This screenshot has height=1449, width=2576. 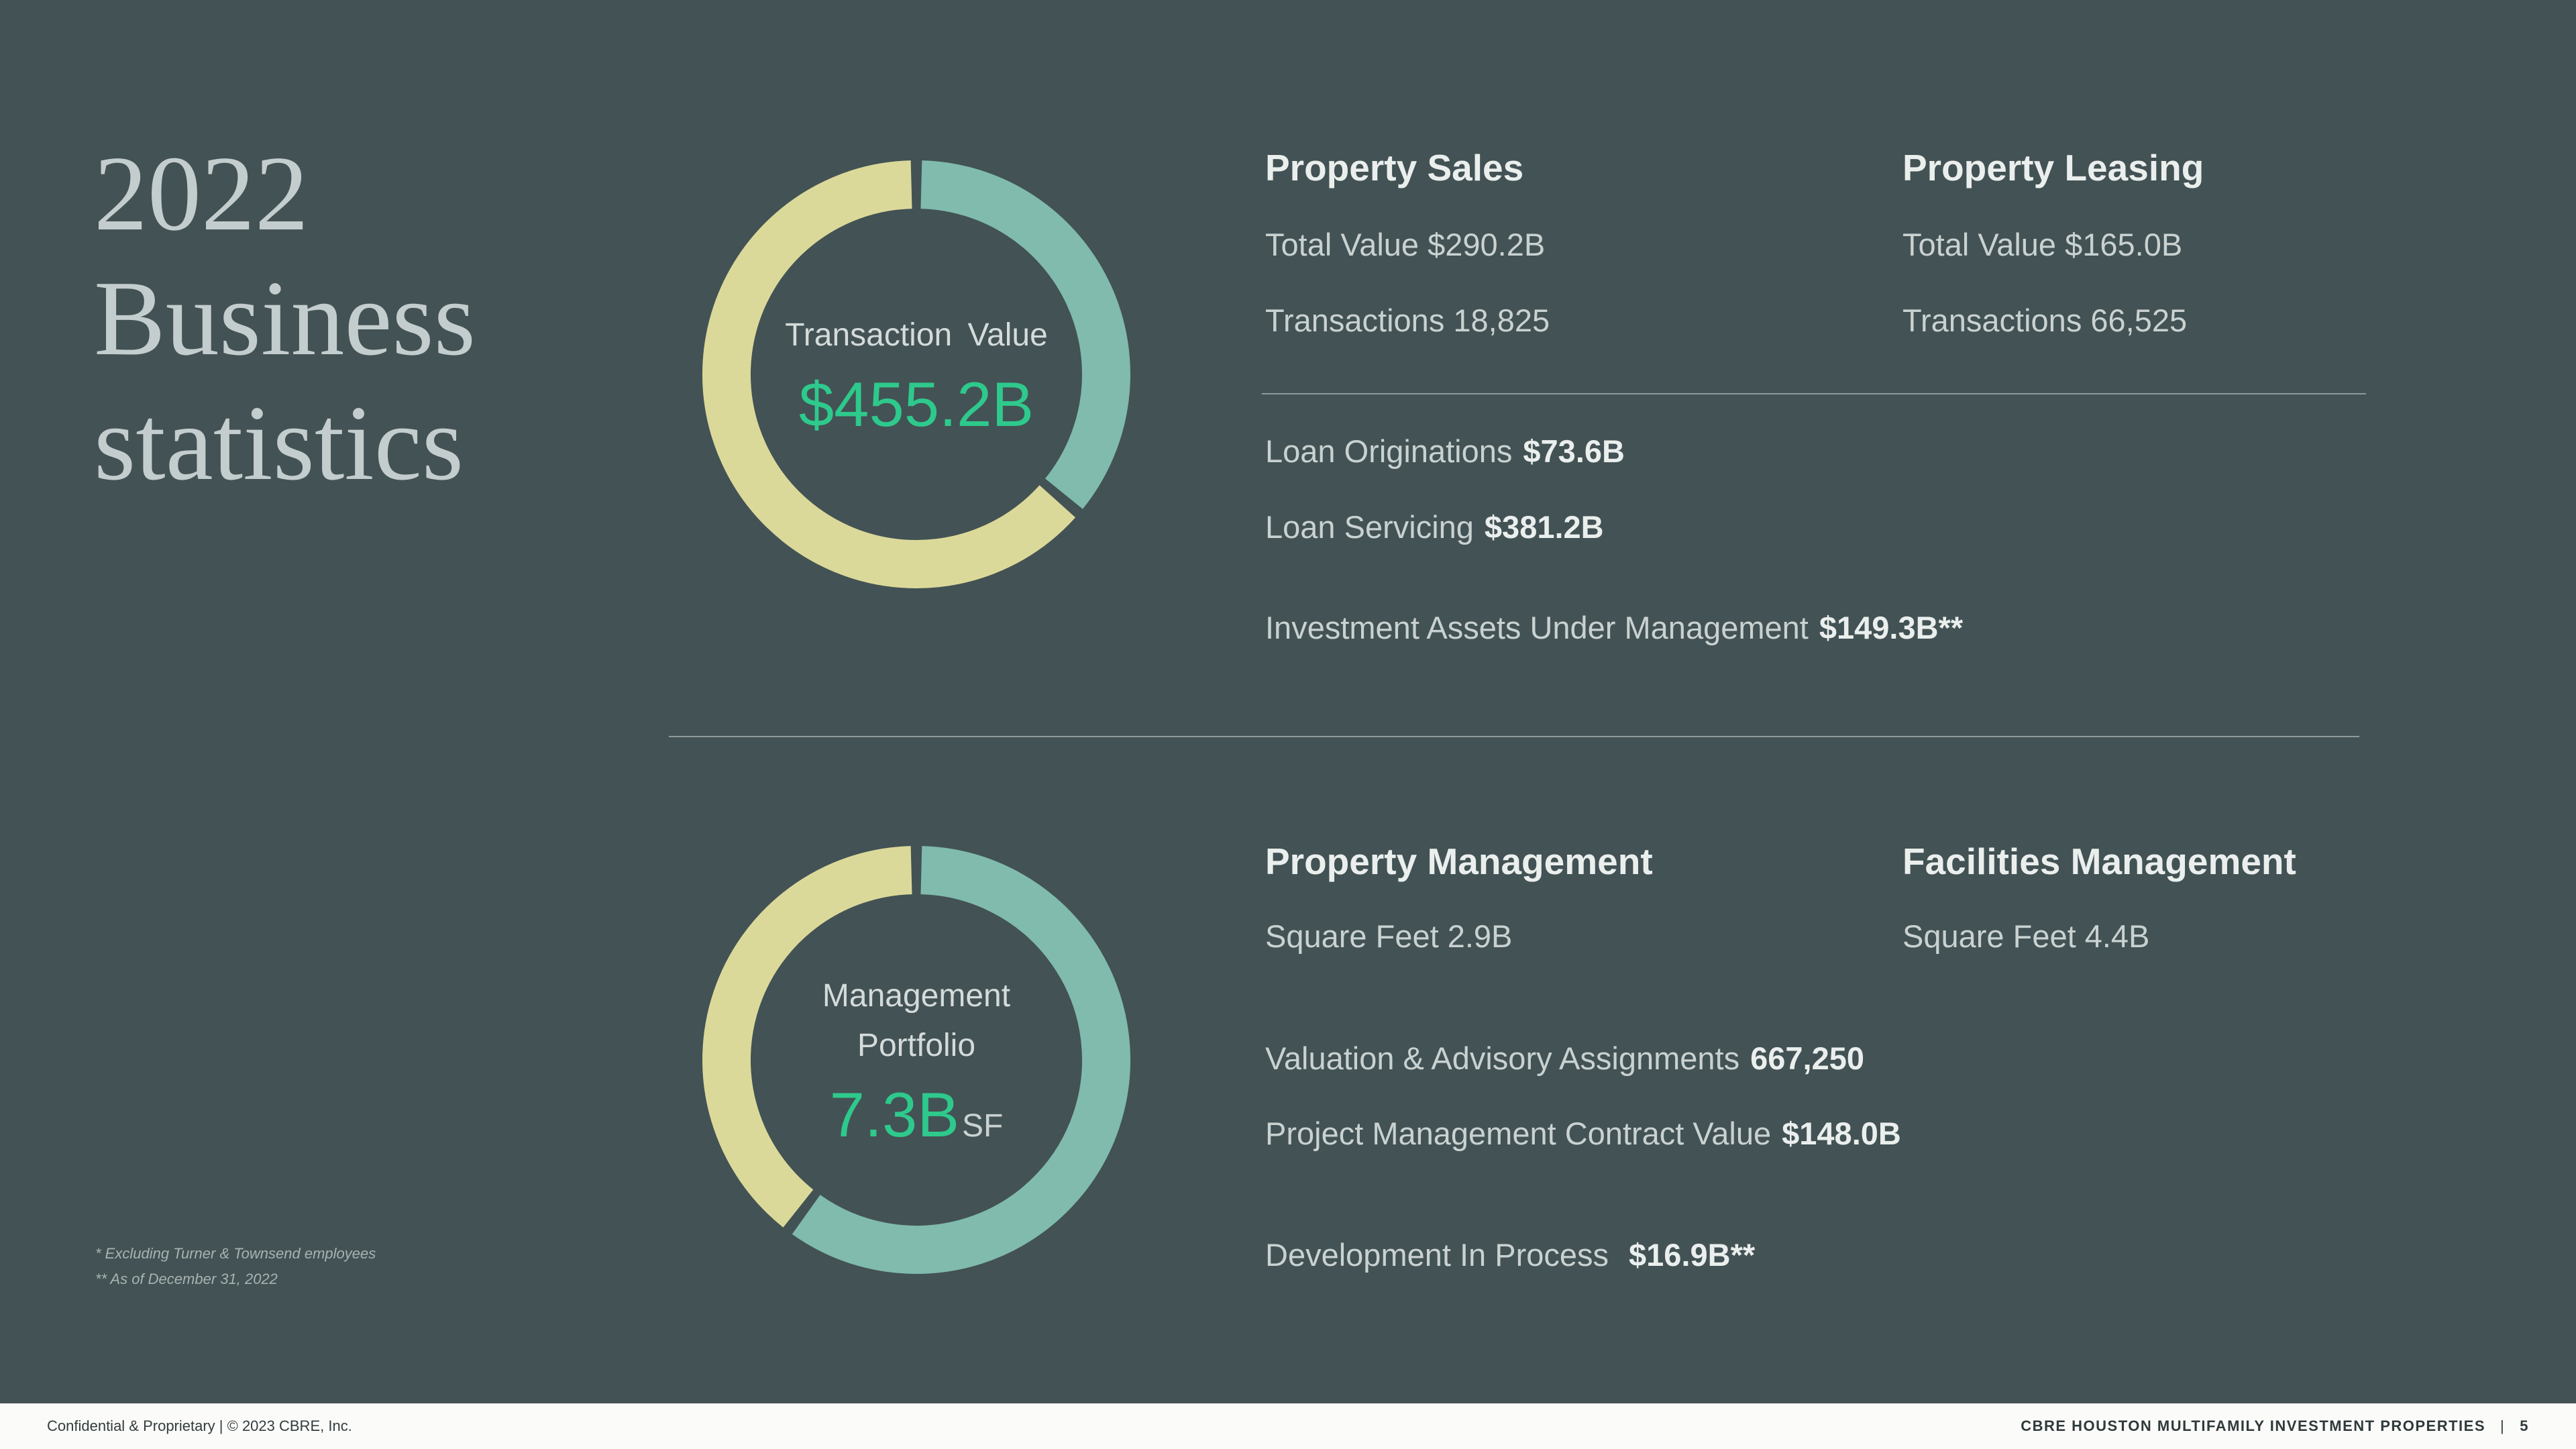 I want to click on valuation-advisory-label: Valuation & Advisory Assignments, so click(x=1502, y=1058).